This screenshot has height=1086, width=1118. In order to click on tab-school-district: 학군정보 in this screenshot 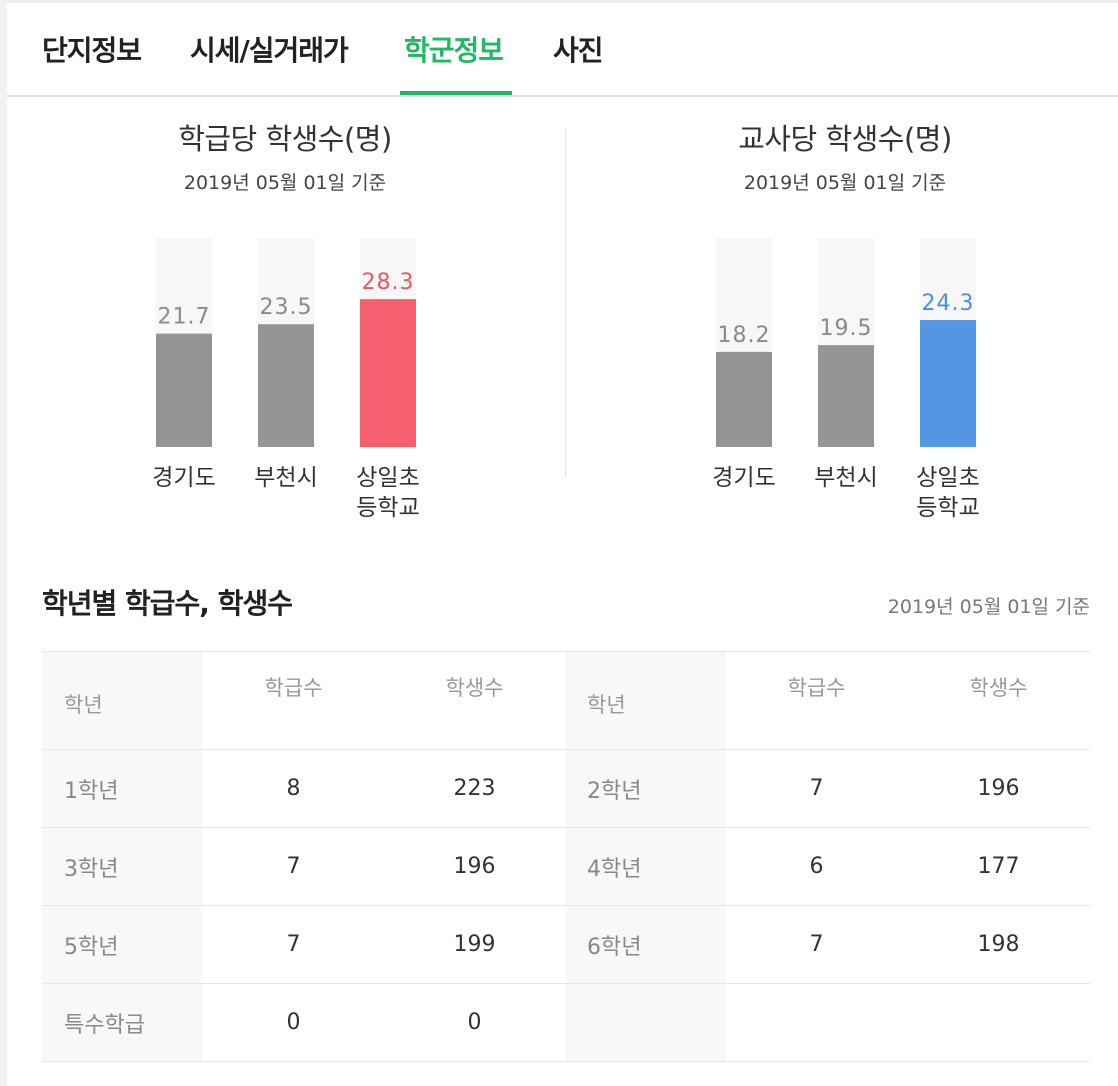, I will do `click(454, 50)`.